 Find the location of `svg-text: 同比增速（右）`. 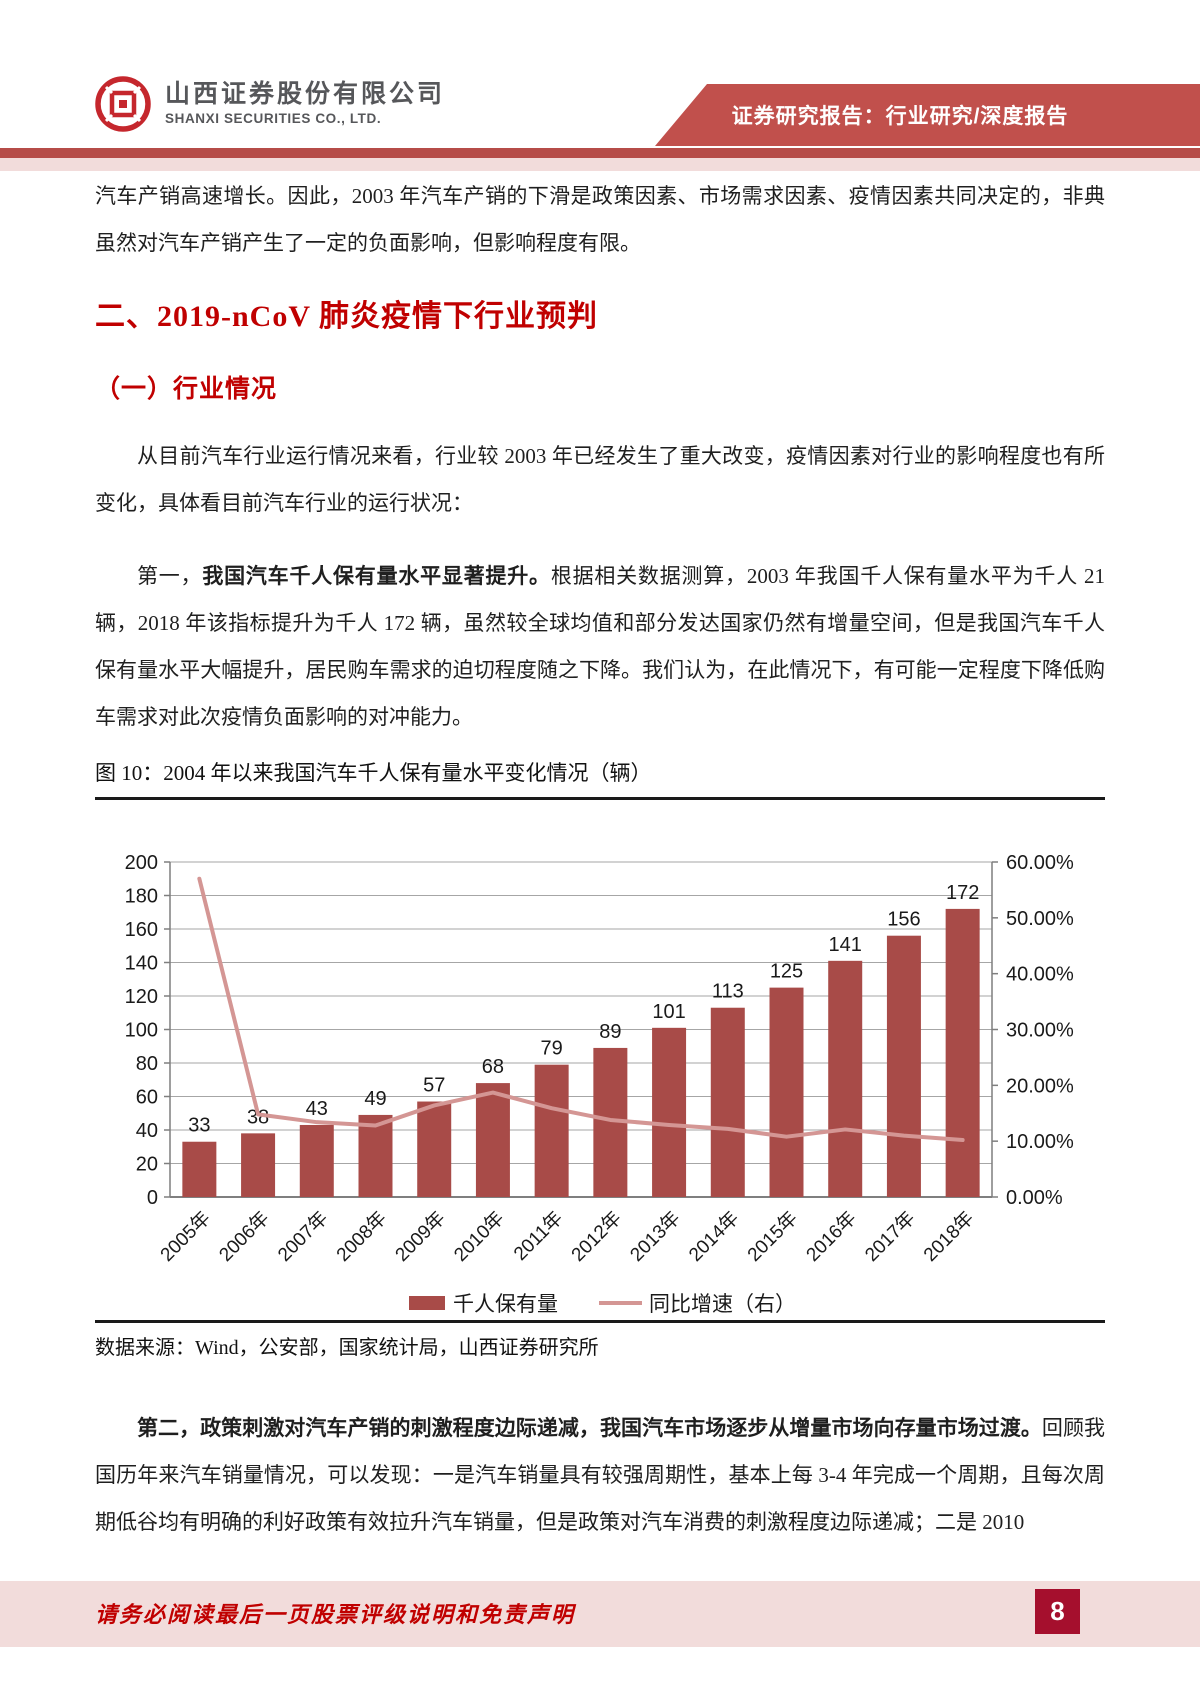

svg-text: 同比增速（右） is located at coordinates (722, 1304).